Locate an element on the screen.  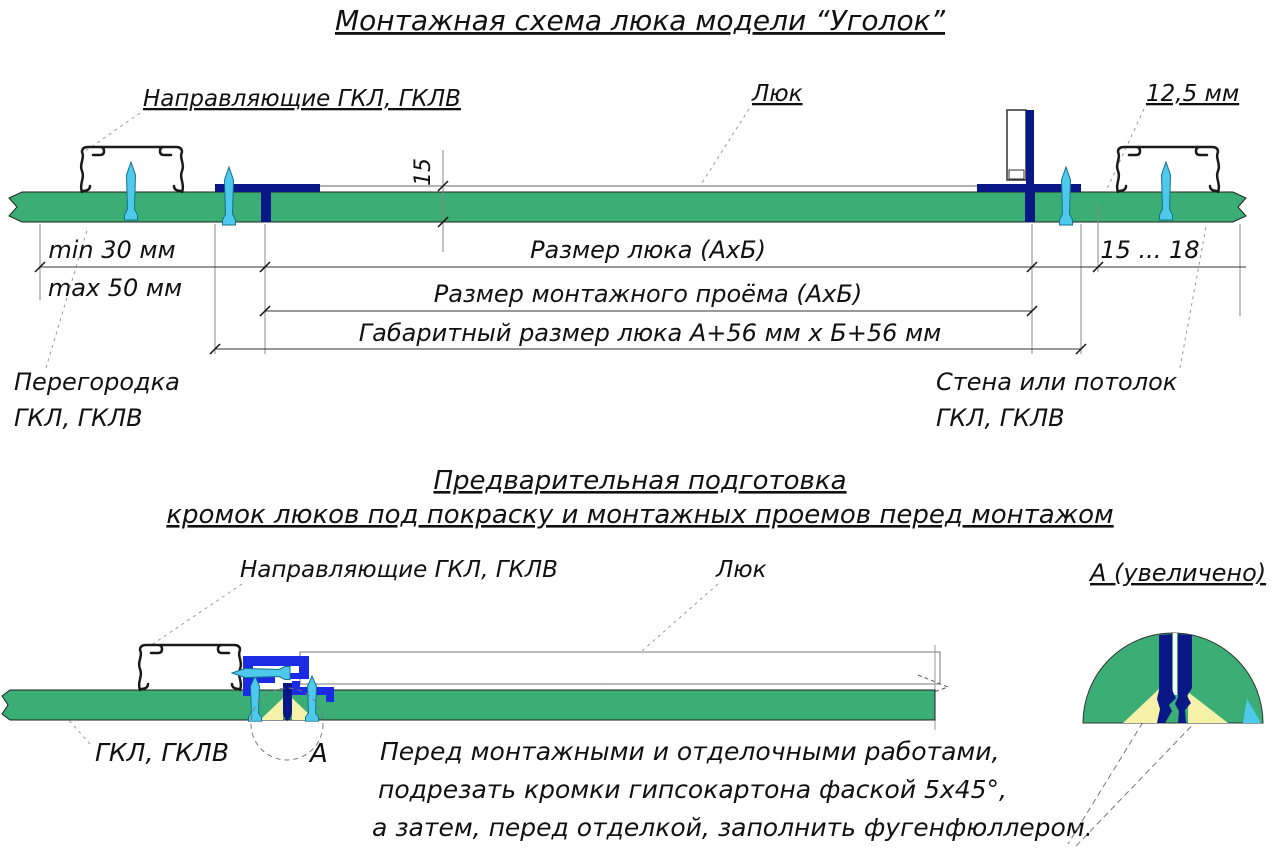
chamfer-filler-left is located at coordinates (271, 709).